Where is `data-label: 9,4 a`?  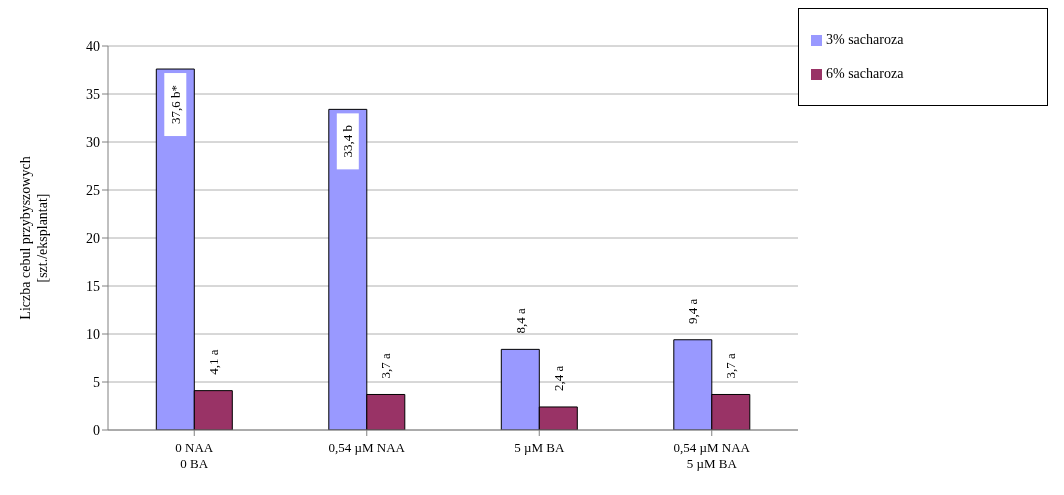
data-label: 9,4 a is located at coordinates (693, 311).